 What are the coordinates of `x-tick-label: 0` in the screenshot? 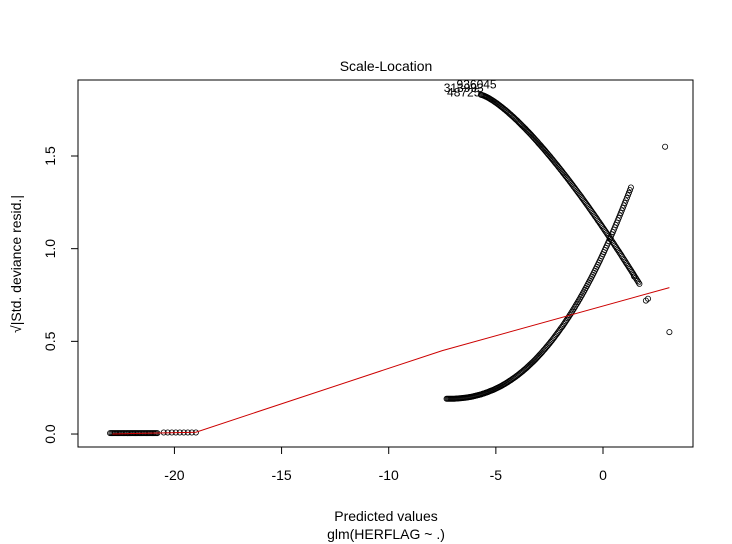 It's located at (603, 475).